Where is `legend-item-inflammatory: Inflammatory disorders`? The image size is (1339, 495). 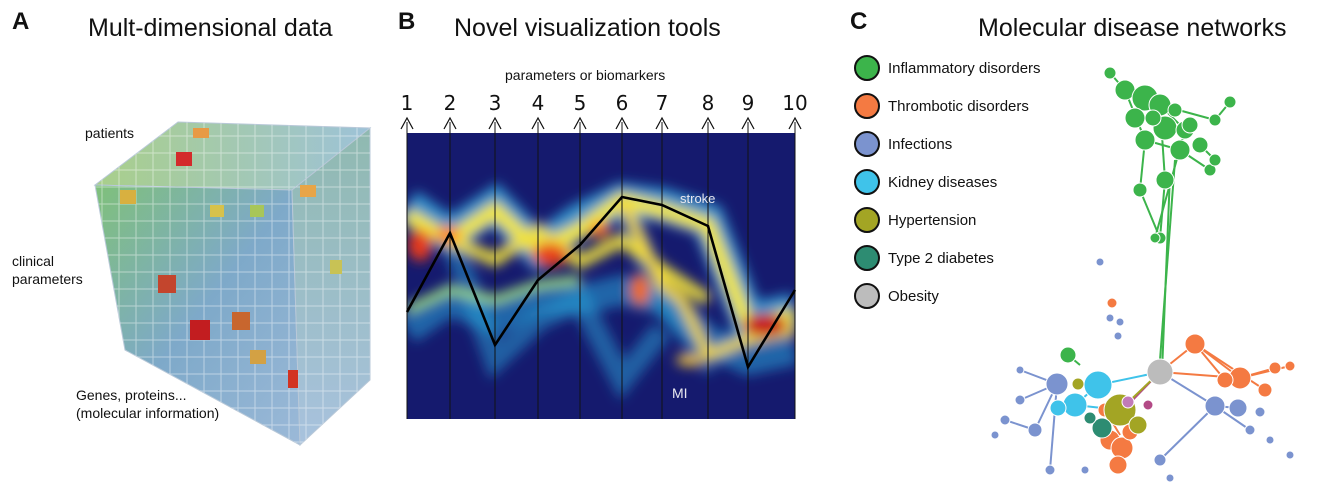 legend-item-inflammatory: Inflammatory disorders is located at coordinates (947, 68).